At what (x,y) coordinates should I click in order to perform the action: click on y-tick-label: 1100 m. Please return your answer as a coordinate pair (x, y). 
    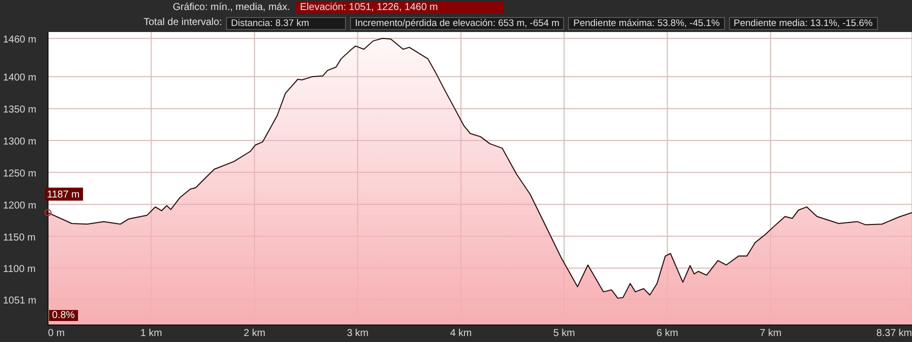
    Looking at the image, I should click on (19, 270).